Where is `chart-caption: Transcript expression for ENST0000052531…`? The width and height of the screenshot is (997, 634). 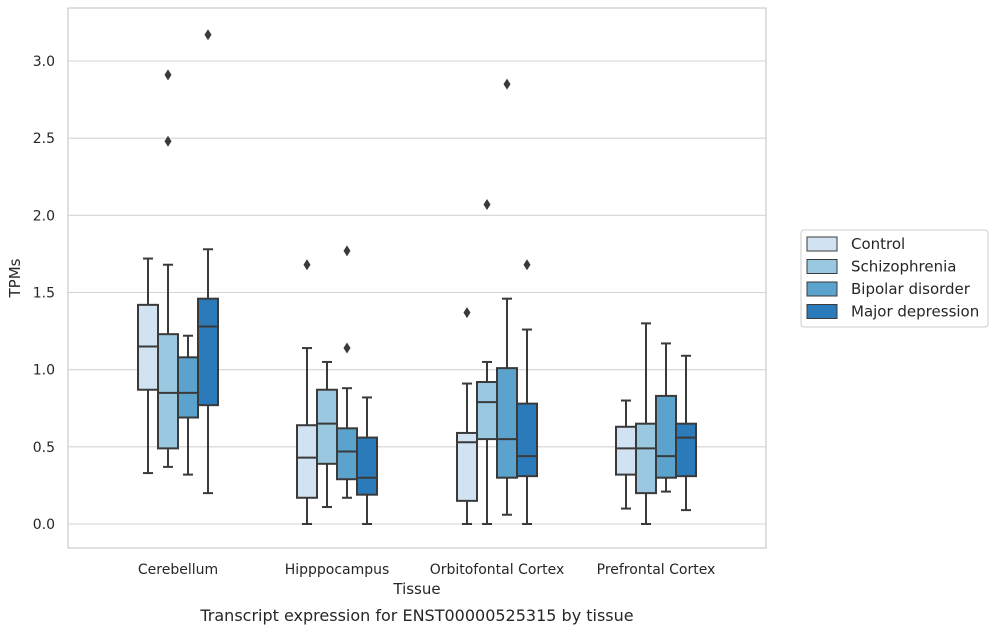
chart-caption: Transcript expression for ENST0000052531… is located at coordinates (416, 615).